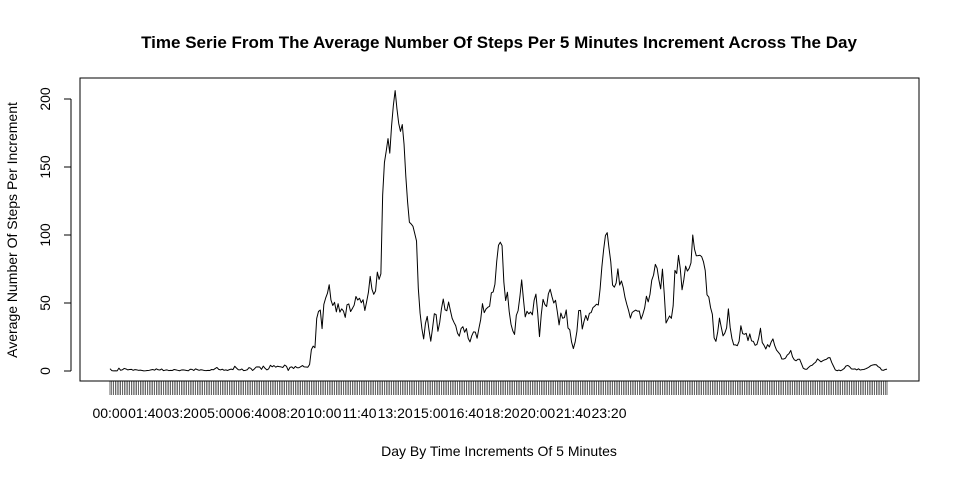 This screenshot has width=960, height=480. Describe the element at coordinates (502, 413) in the screenshot. I see `x-tick-label: 18:20` at that location.